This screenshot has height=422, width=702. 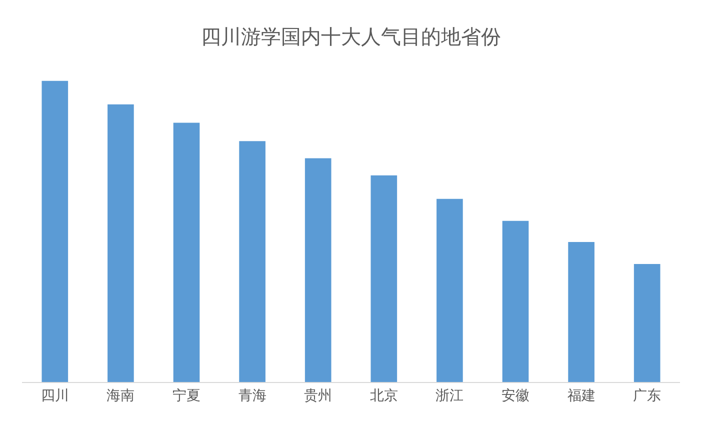 What do you see at coordinates (647, 396) in the screenshot?
I see `x-tick-label: 广东` at bounding box center [647, 396].